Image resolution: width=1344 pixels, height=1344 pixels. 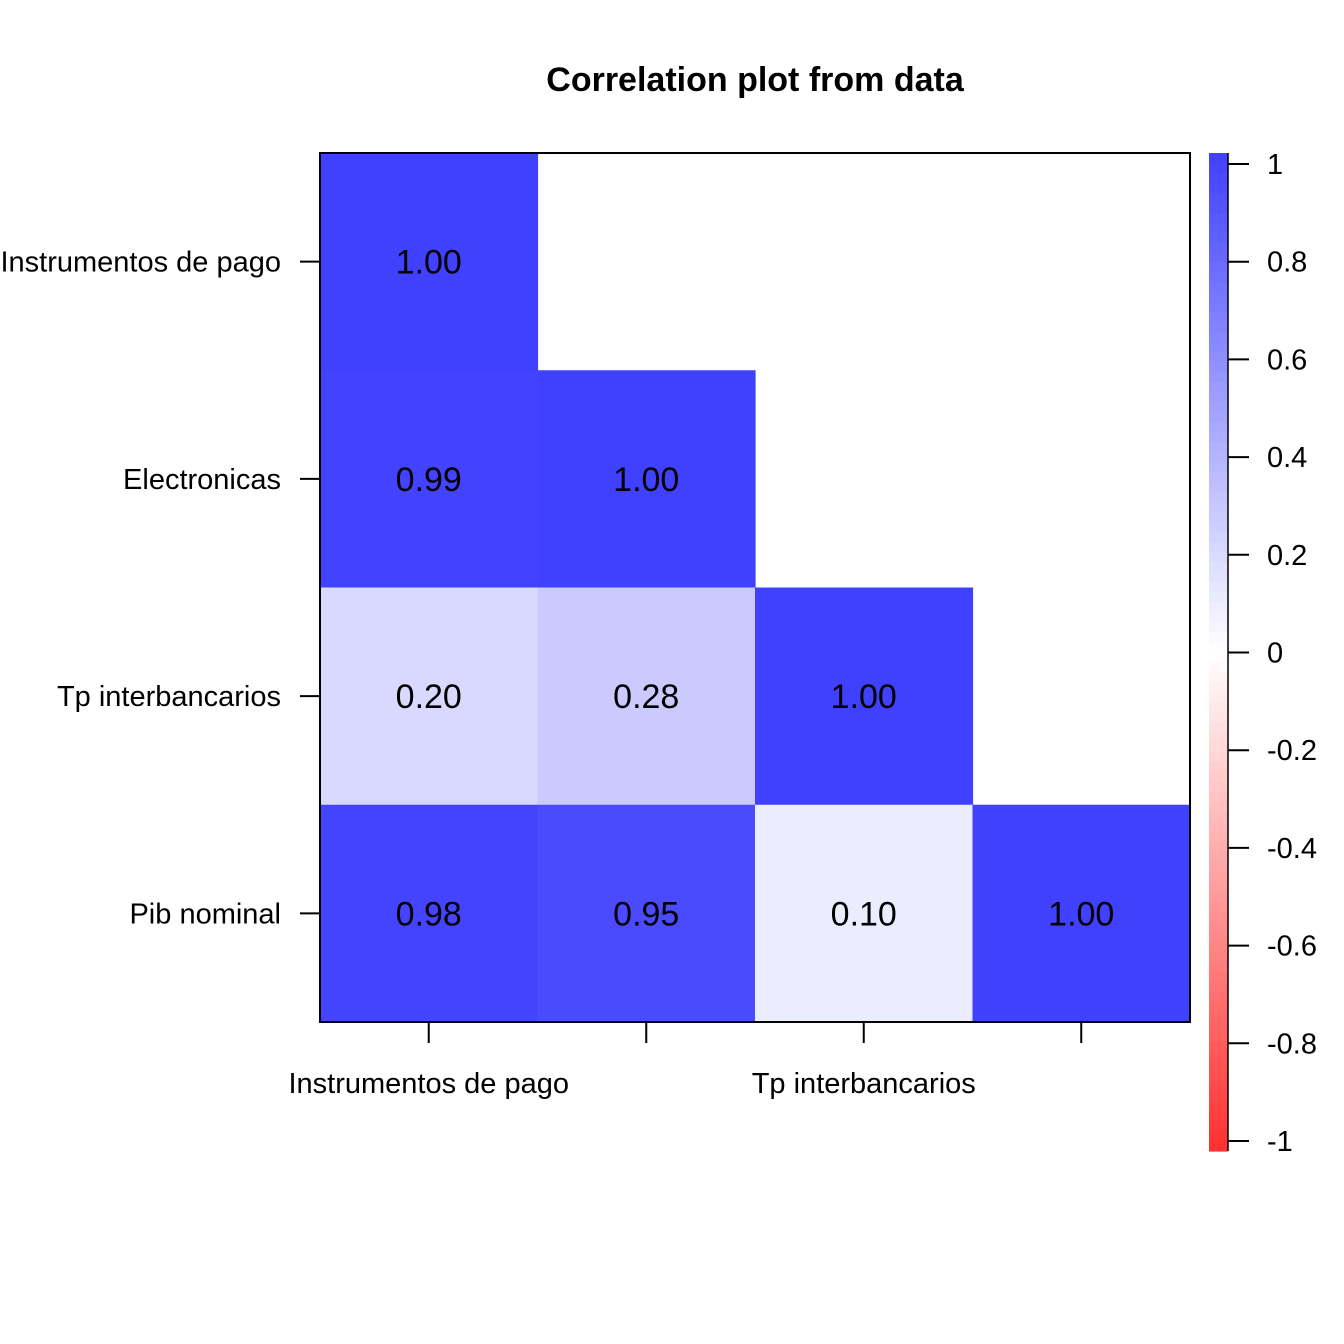 I want to click on cell-value-label: 0.20, so click(x=429, y=697).